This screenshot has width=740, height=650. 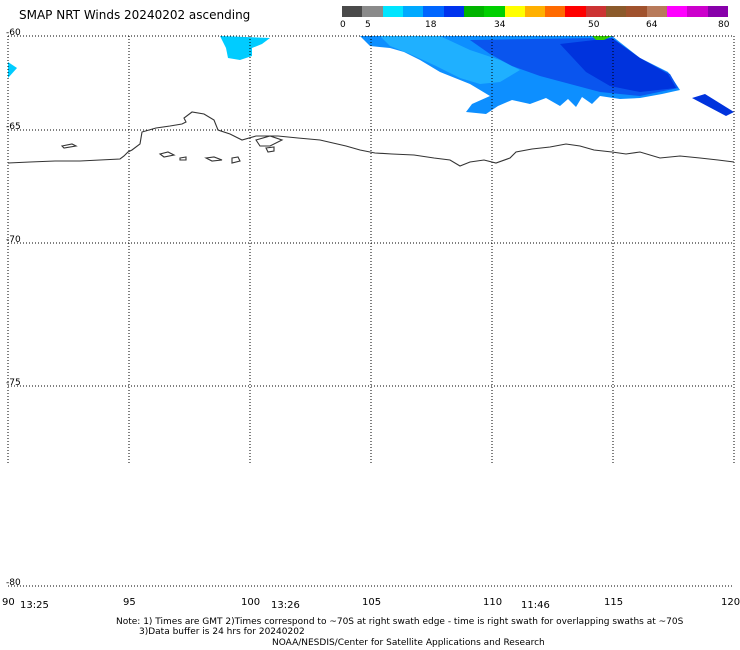 I want to click on lon-label: 120, so click(x=730, y=602).